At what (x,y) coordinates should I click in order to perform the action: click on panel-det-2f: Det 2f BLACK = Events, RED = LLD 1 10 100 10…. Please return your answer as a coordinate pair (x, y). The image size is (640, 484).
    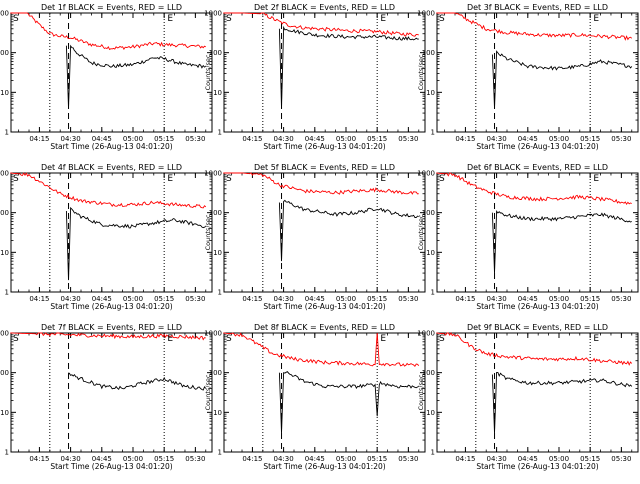
    Looking at the image, I should click on (315, 77).